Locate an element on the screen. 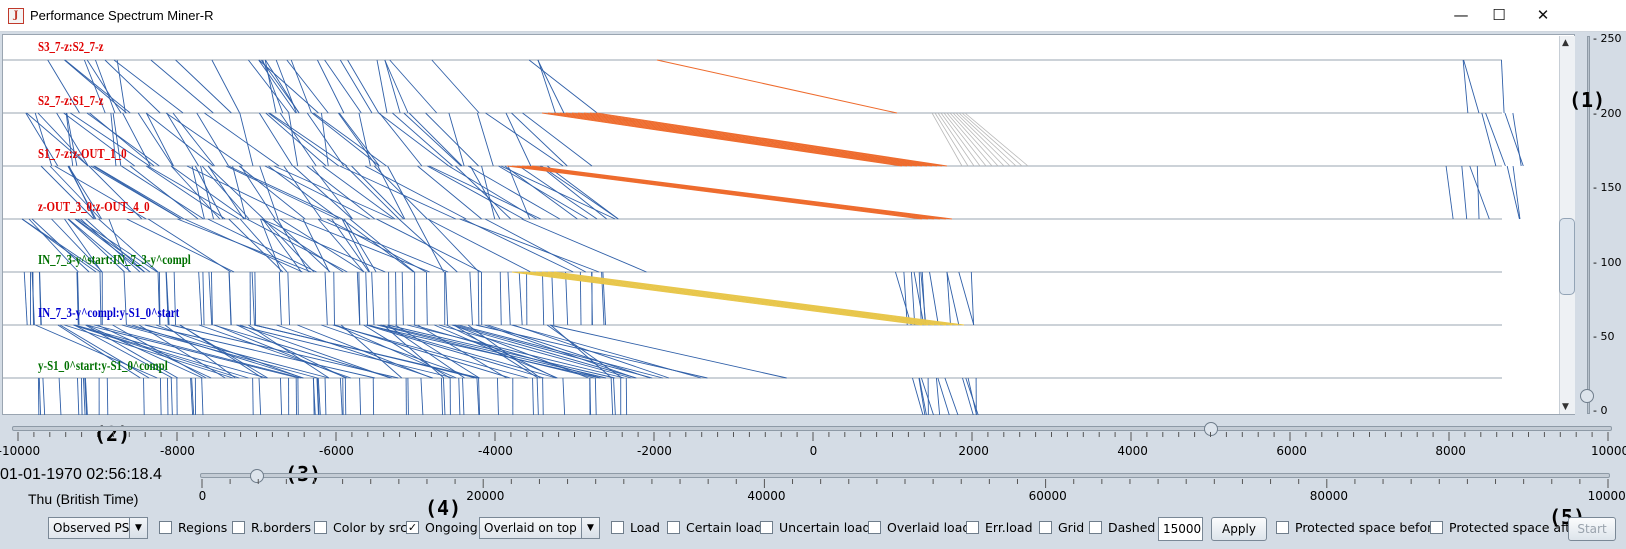 The width and height of the screenshot is (1626, 549). protected-before-checkbox is located at coordinates (1282, 527).